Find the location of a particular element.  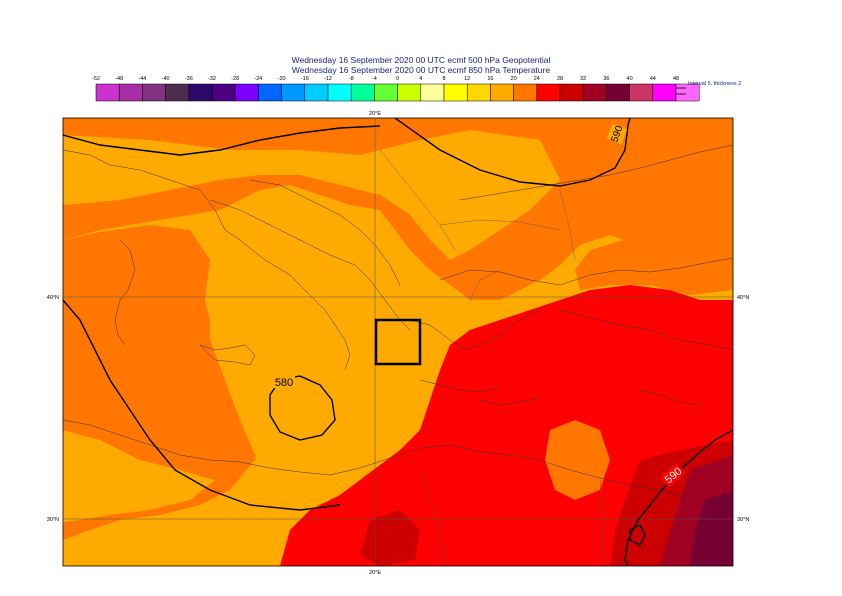

legend-tick-label: 24 is located at coordinates (537, 79).